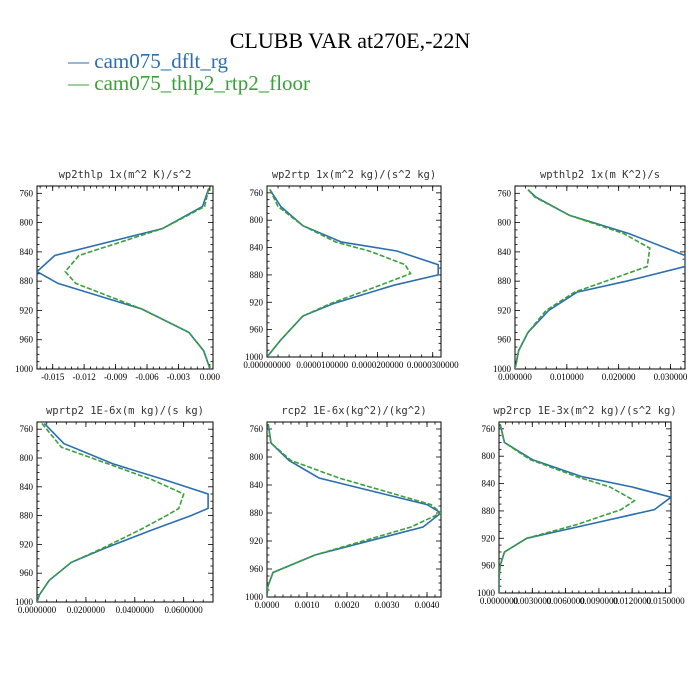  I want to click on x-tick-label: 0.0000, so click(267, 605).